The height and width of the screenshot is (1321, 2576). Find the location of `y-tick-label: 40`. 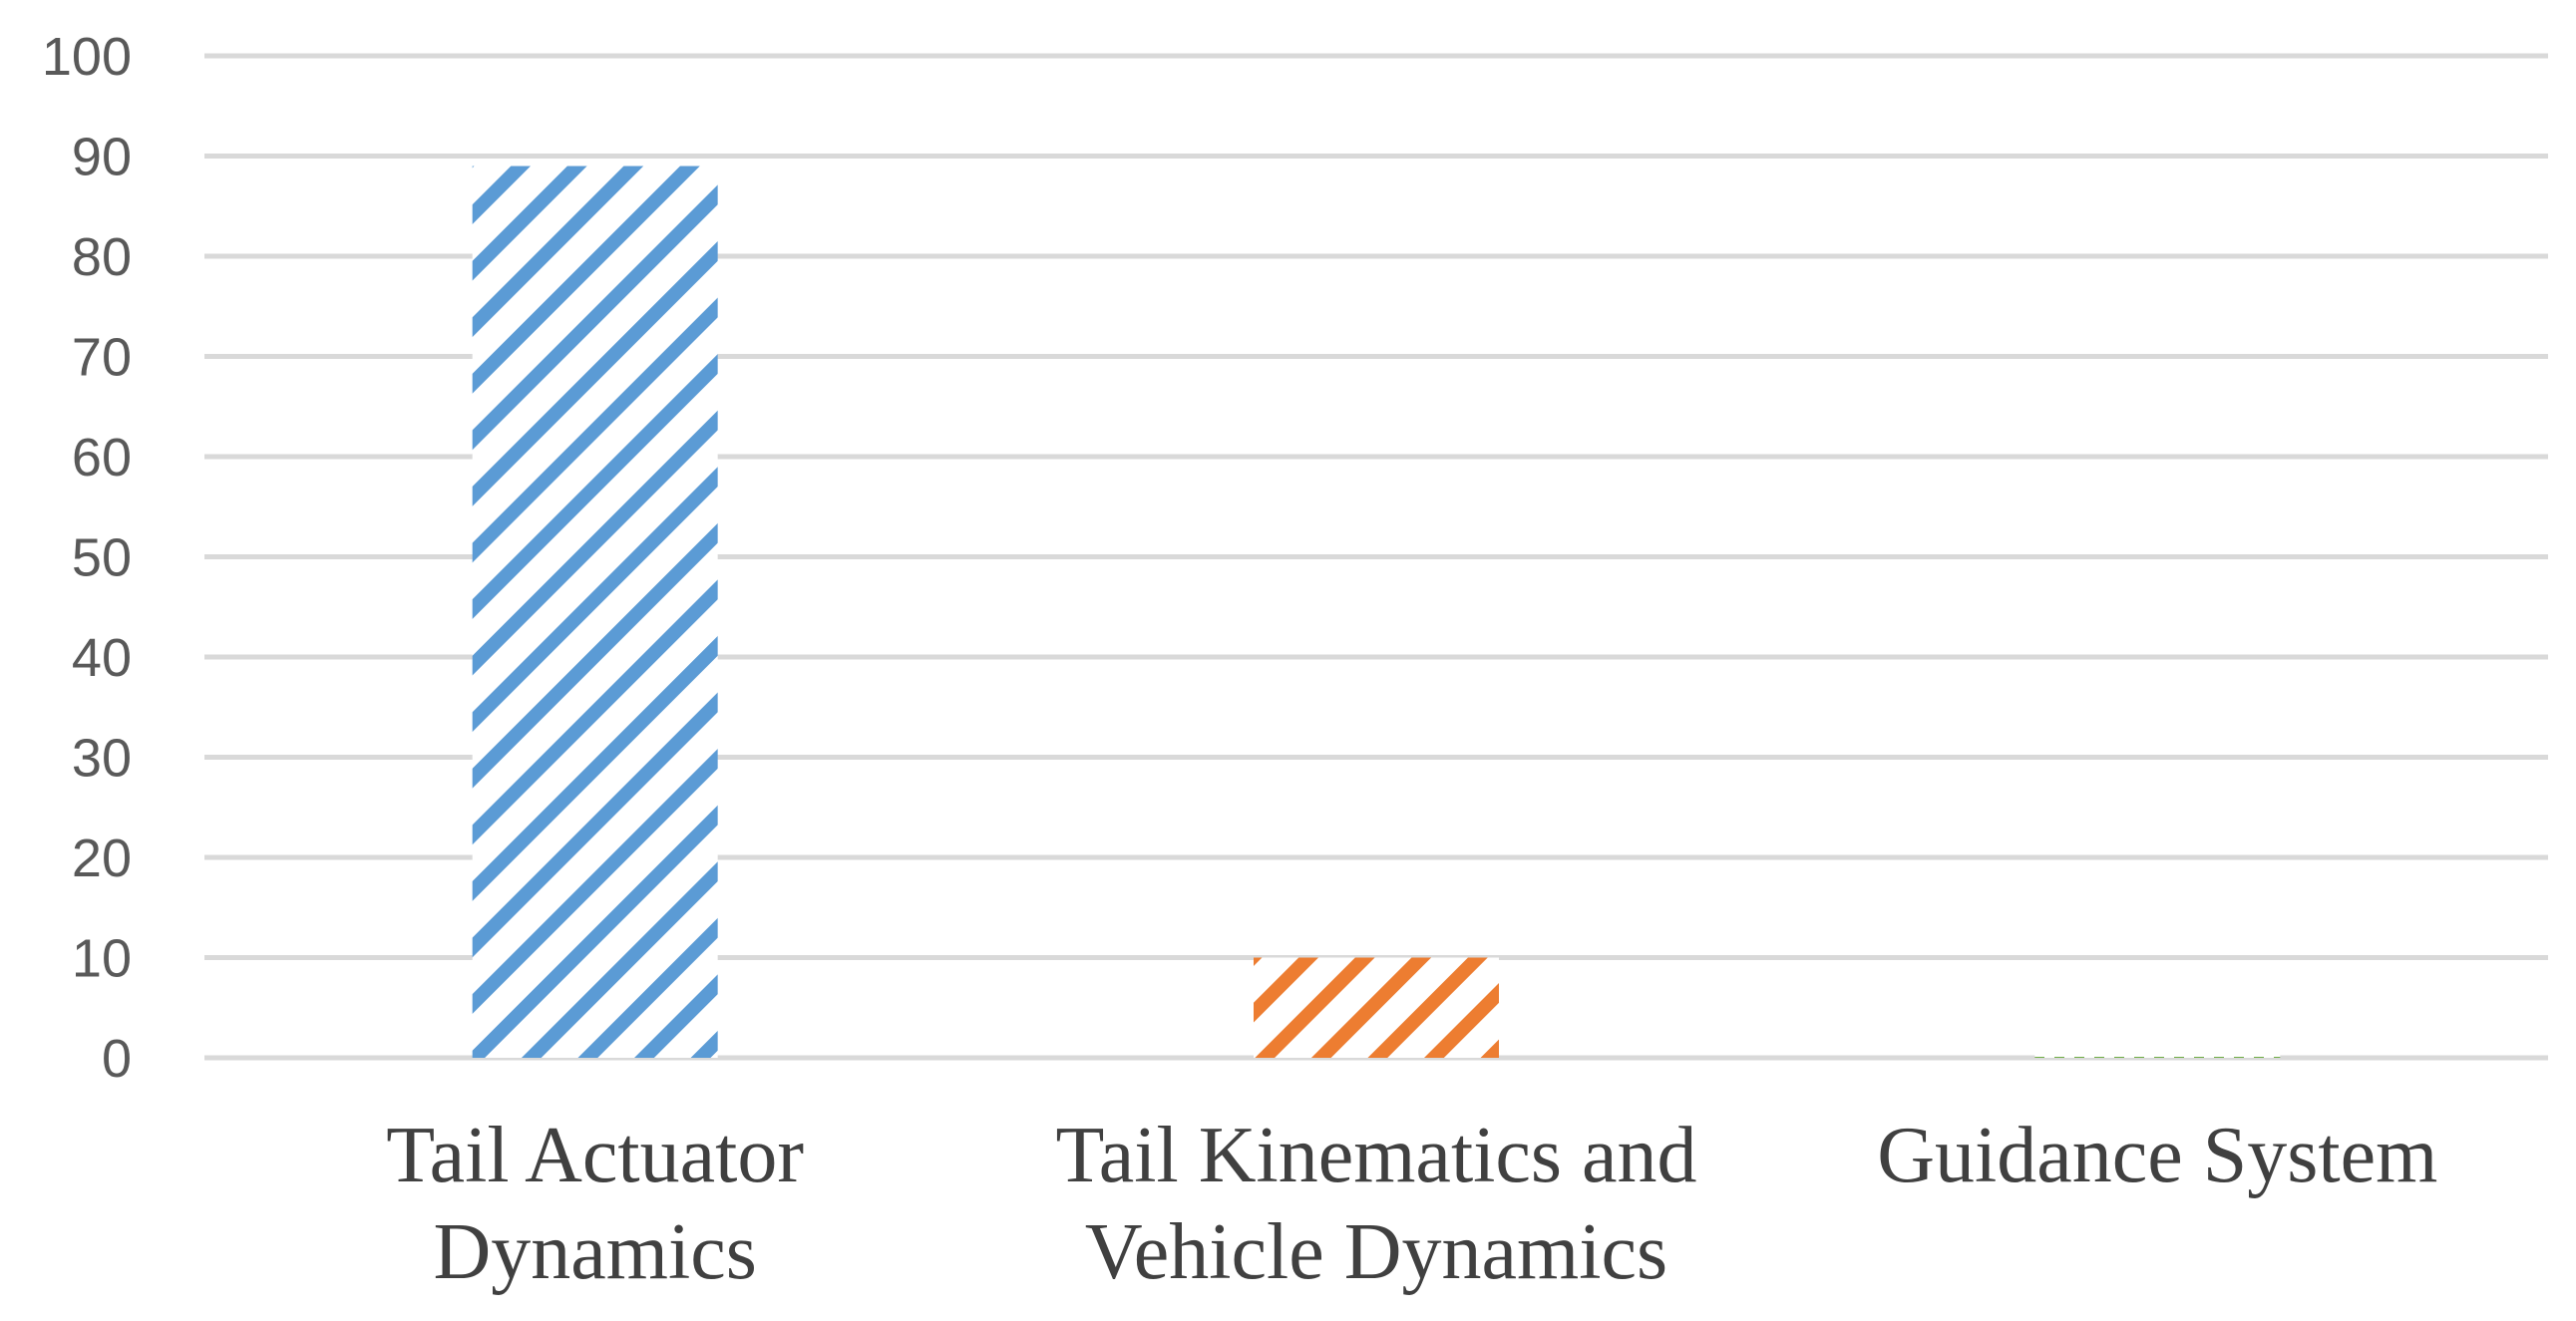

y-tick-label: 40 is located at coordinates (102, 658).